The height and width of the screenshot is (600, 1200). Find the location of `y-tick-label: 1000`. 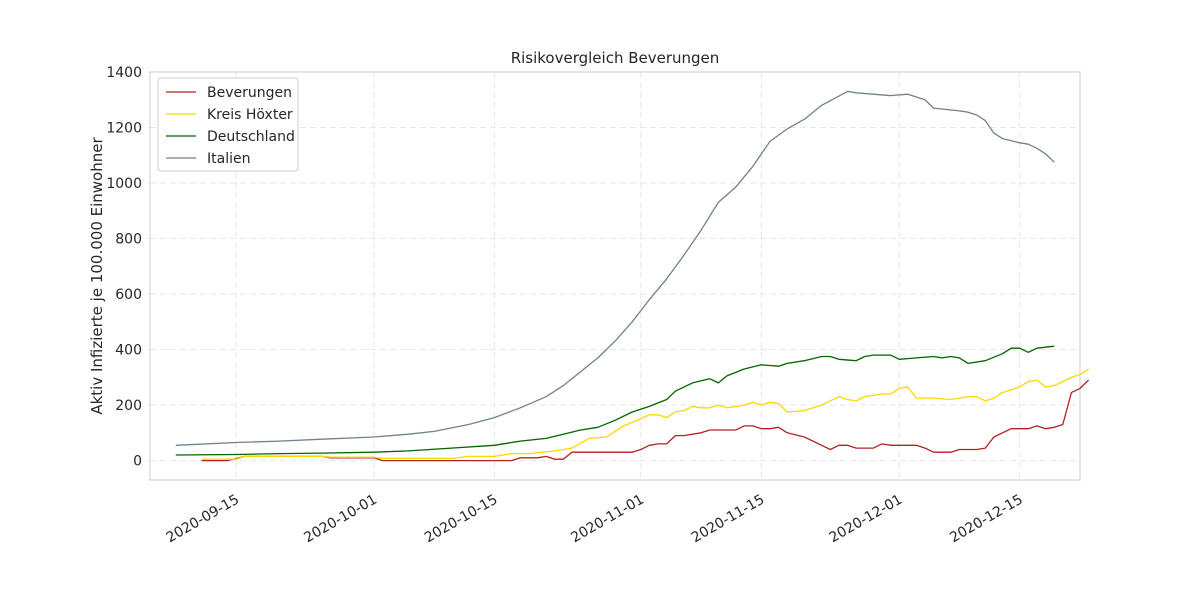

y-tick-label: 1000 is located at coordinates (124, 184).